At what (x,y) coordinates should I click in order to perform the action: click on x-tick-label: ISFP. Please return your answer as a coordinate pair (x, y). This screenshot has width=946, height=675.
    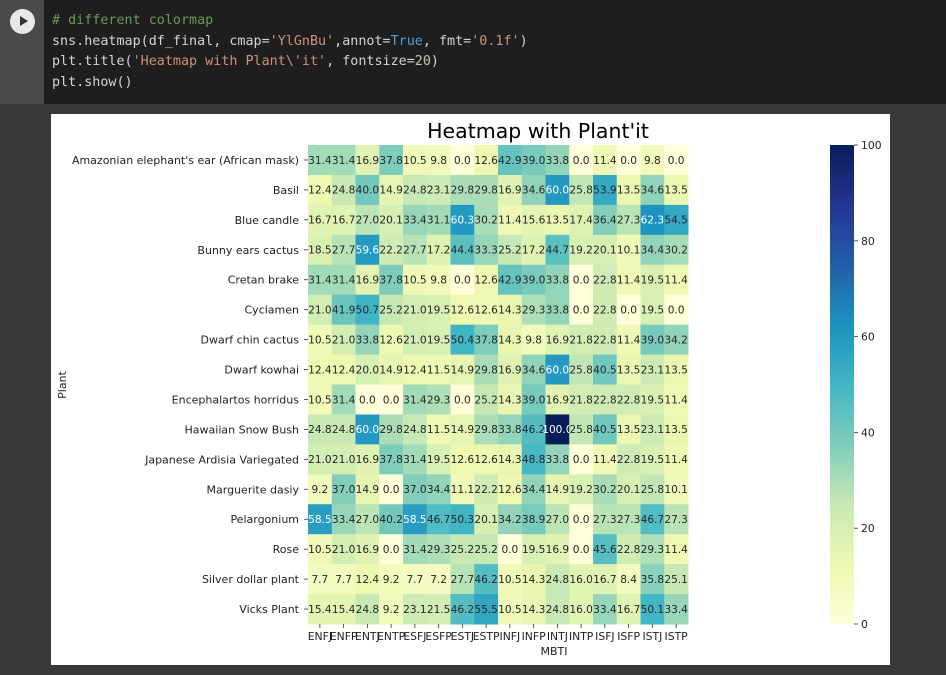
    Looking at the image, I should click on (628, 636).